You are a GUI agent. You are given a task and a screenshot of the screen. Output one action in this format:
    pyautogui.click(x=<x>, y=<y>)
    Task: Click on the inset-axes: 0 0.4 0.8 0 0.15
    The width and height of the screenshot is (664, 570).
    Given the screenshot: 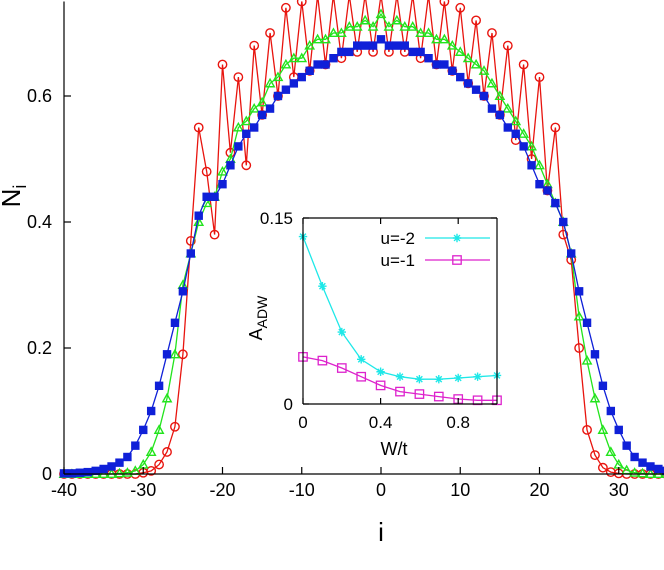 What is the action you would take?
    pyautogui.click(x=379, y=320)
    